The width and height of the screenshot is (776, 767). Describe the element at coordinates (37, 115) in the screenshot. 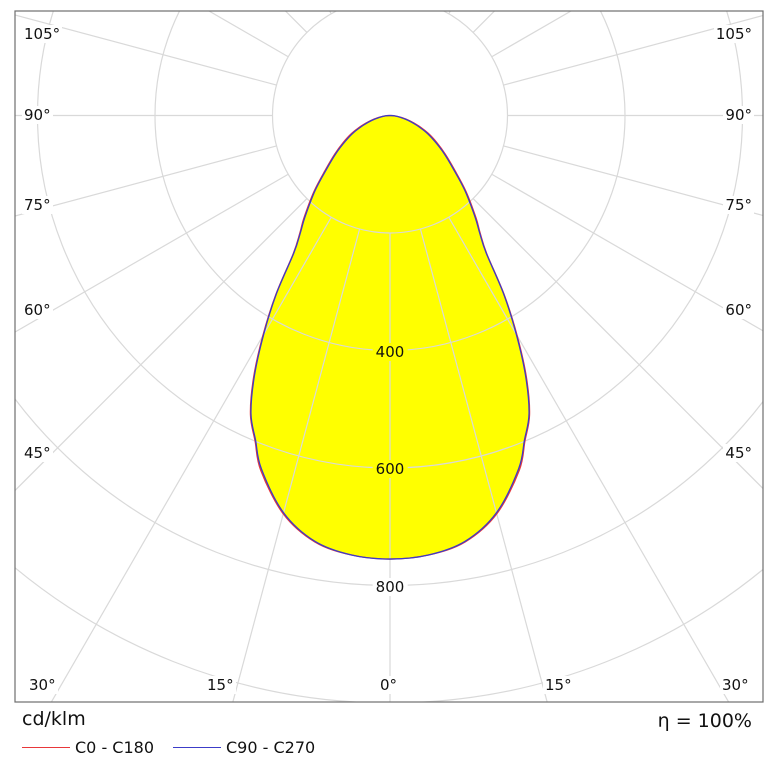

I see `angle-label-left-90: 90°` at that location.